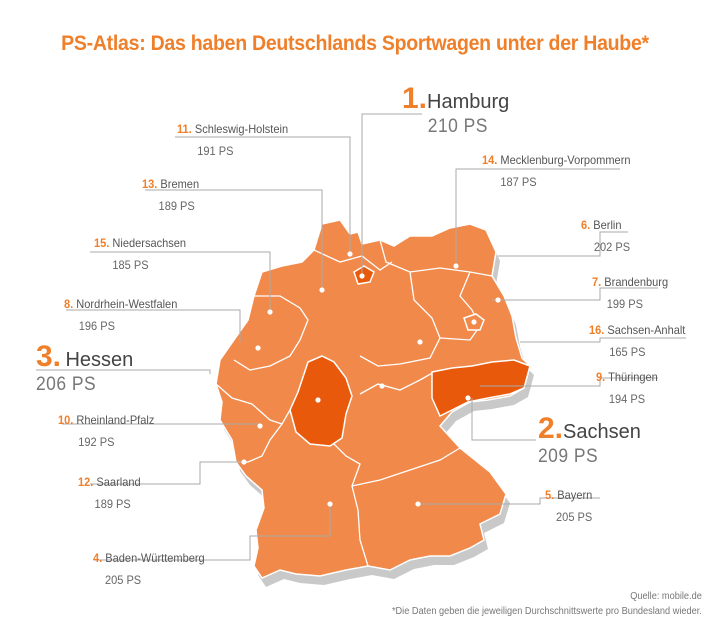 The image size is (710, 641). Describe the element at coordinates (106, 431) in the screenshot. I see `label-rheinland-pfalz: 10. Rheinland-Pfalz 192 PS` at that location.